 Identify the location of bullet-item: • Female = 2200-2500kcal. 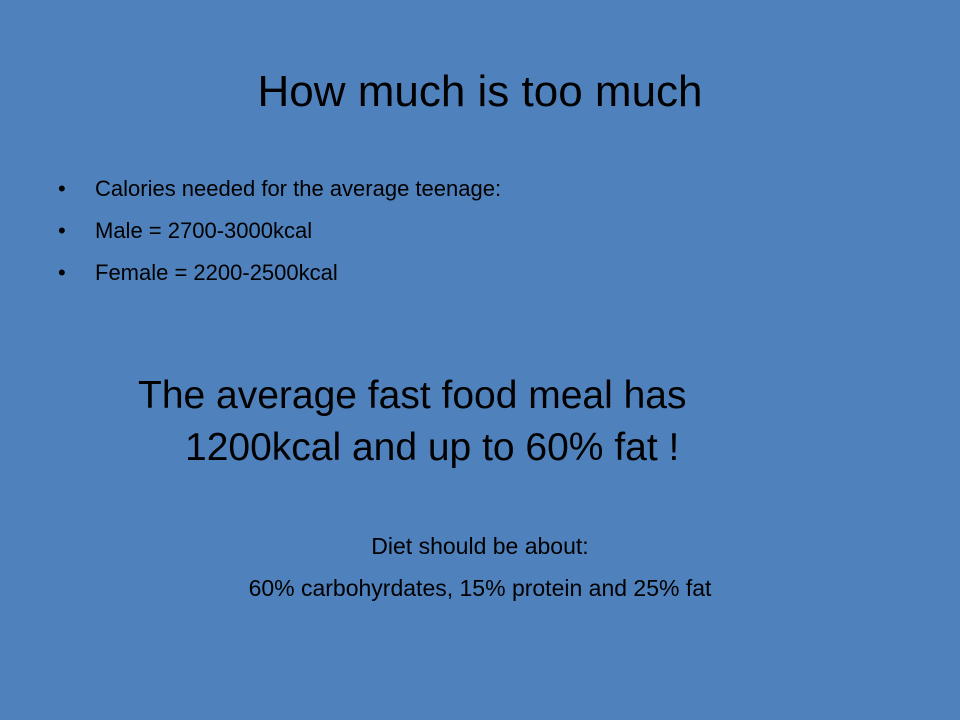
(198, 273).